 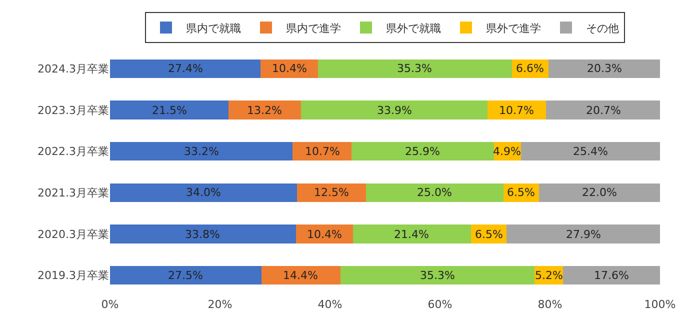 I want to click on data-label: 5.2%, so click(x=549, y=275).